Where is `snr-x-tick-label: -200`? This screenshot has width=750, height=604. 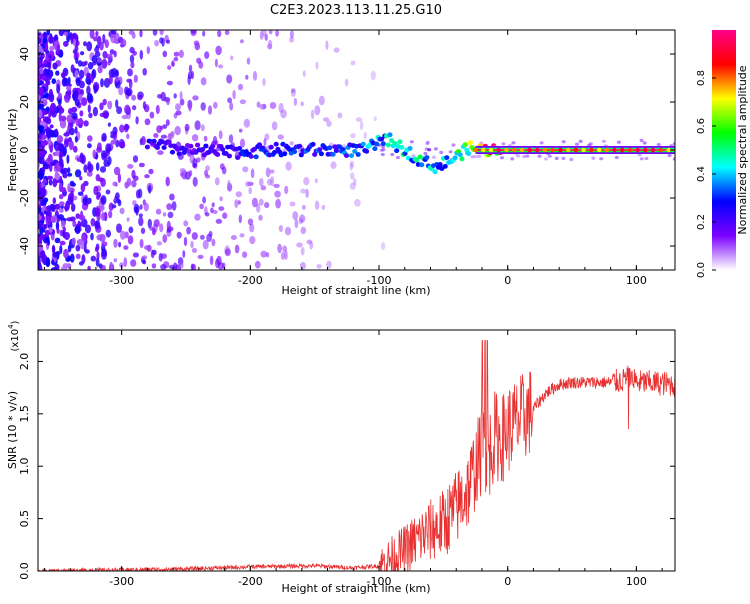 snr-x-tick-label: -200 is located at coordinates (250, 581).